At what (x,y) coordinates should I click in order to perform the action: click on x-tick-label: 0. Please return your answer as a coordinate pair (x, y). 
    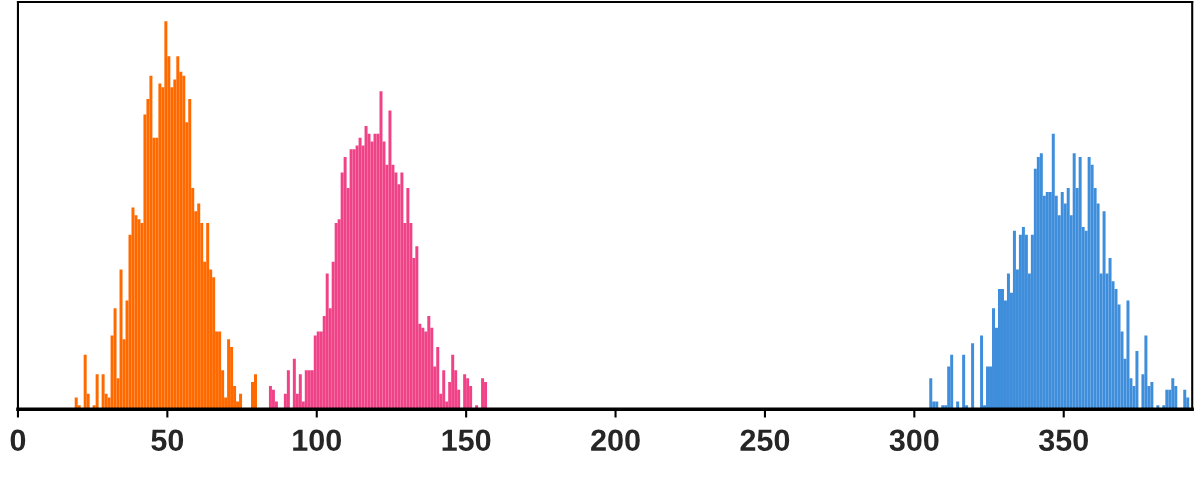
    Looking at the image, I should click on (18, 440).